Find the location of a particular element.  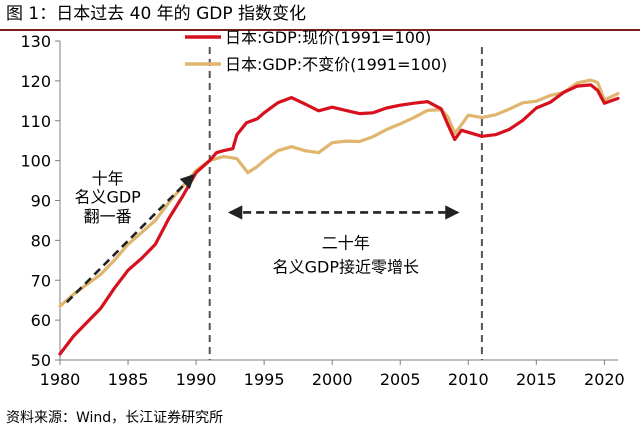

legend-label: 日本:GDP:不变价(1991=100) is located at coordinates (336, 64).